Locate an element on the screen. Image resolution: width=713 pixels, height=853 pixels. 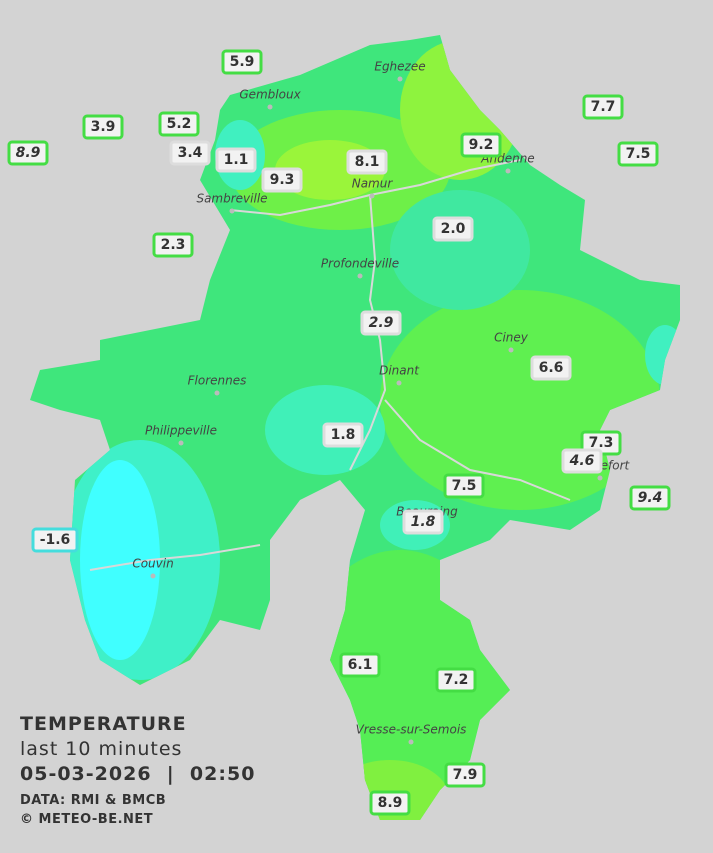
station: 7.2 is located at coordinates (456, 680).